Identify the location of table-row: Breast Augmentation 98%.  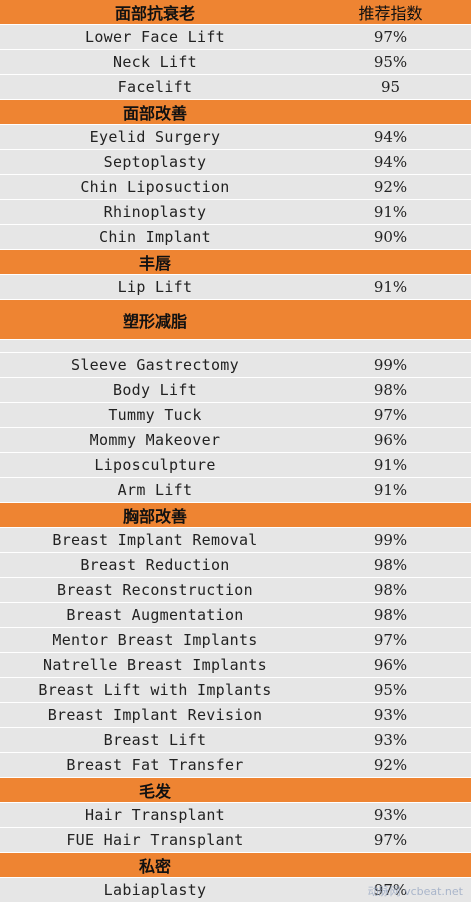
(235, 615).